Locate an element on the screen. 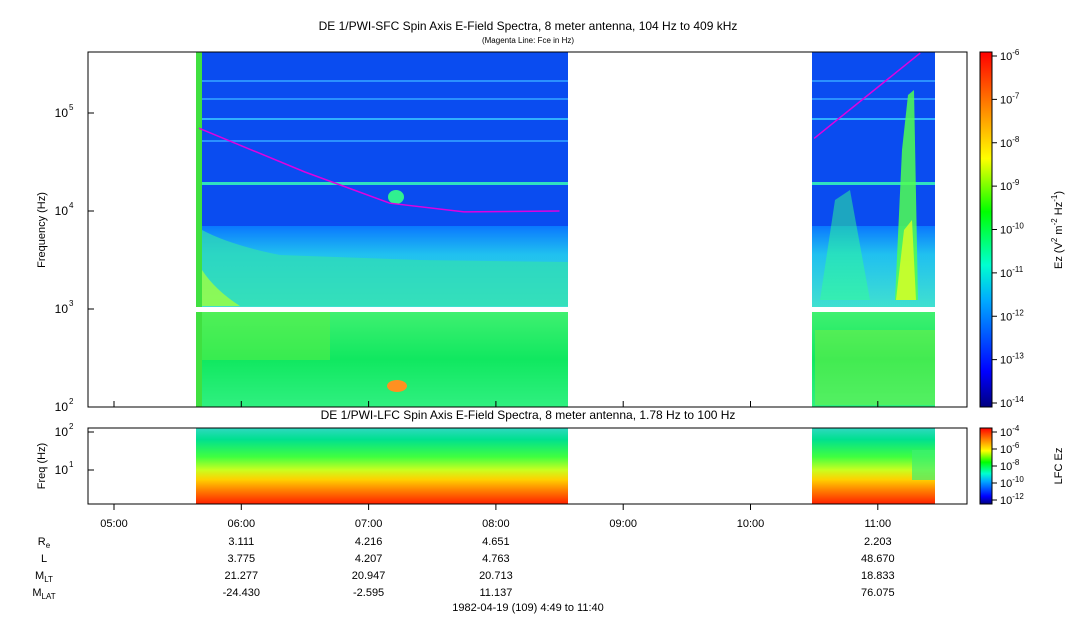 This screenshot has width=1083, height=620. sfc-colorbar-label: Ez (V2 m-2 Hz-1) is located at coordinates (1057, 230).